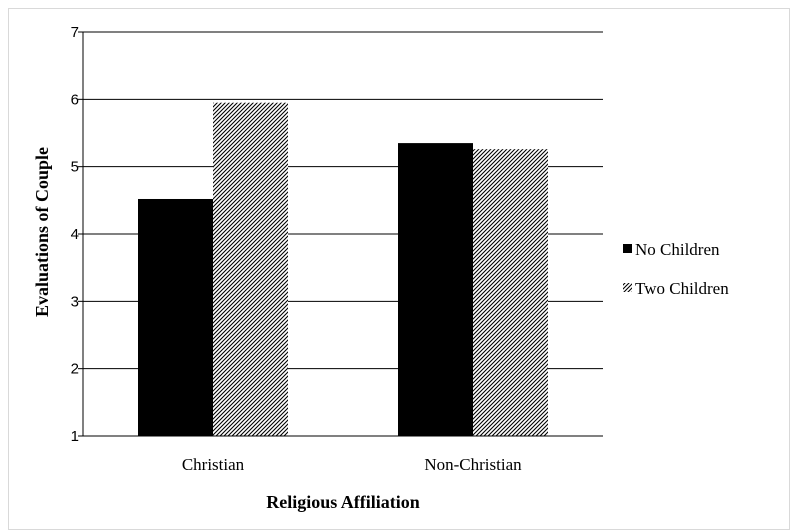  Describe the element at coordinates (435, 289) in the screenshot. I see `bar-non-christian-no-children` at that location.